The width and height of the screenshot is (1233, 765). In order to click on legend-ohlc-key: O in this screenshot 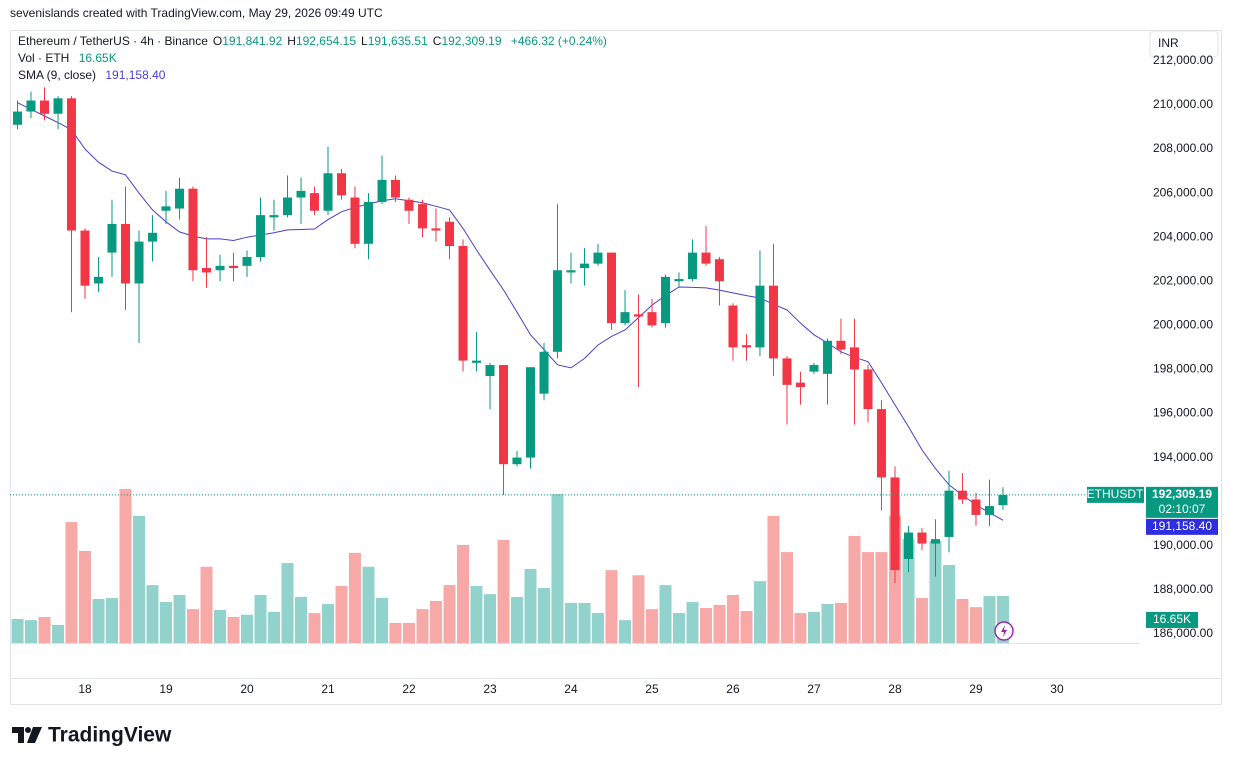, I will do `click(217, 41)`.